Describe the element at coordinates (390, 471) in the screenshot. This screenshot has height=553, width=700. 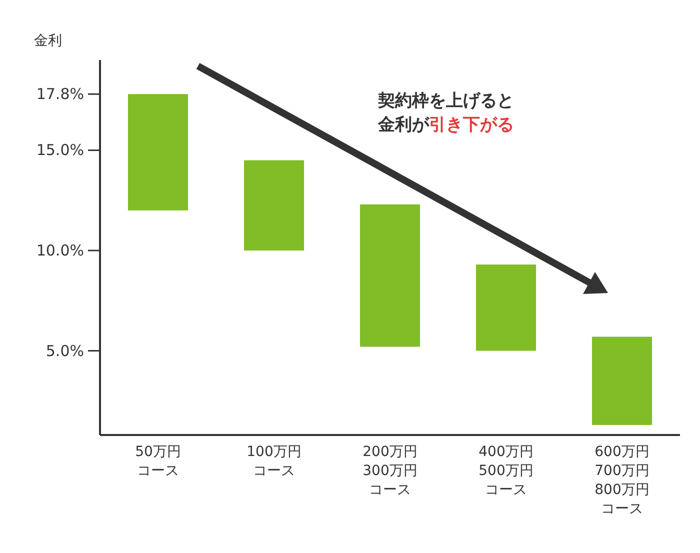
I see `x-tick-label: 200万円300万円コース` at that location.